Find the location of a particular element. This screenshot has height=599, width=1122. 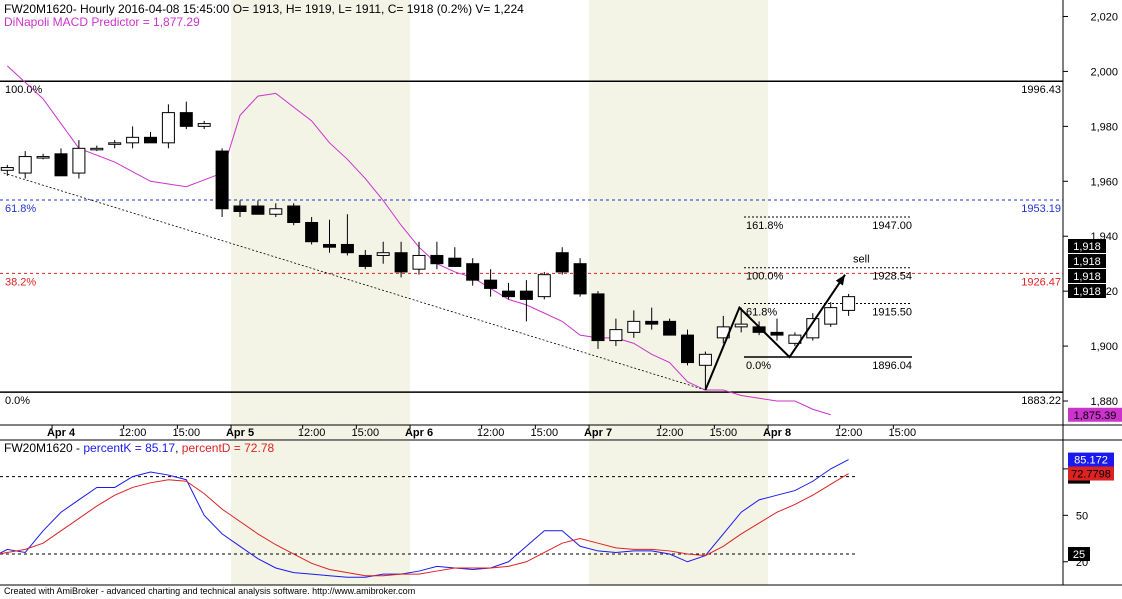

fib-left-label: 61.8% is located at coordinates (20, 209).